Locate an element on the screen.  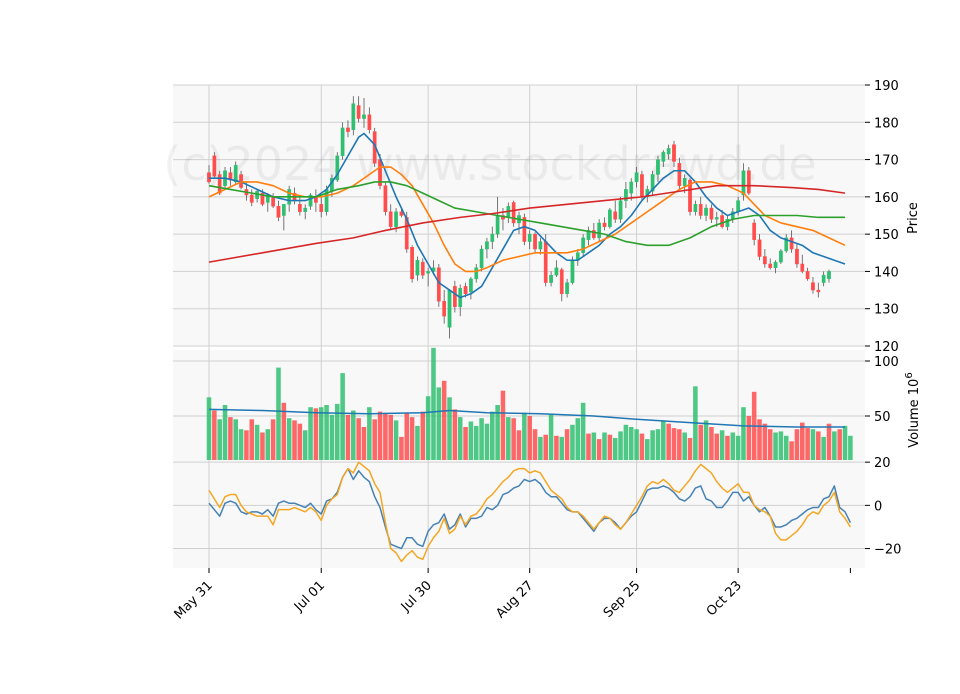
oscillator-tick-label: −20 is located at coordinates (887, 550).